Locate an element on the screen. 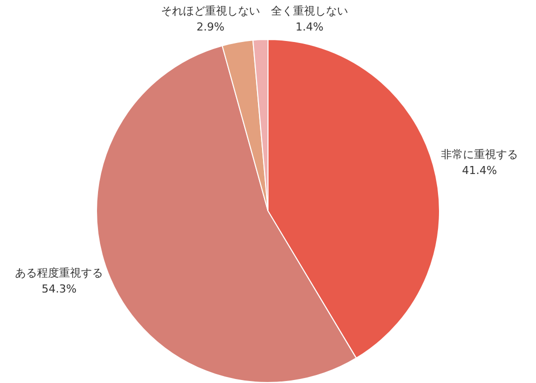  slice-label: それほど重視しない is located at coordinates (210, 11).